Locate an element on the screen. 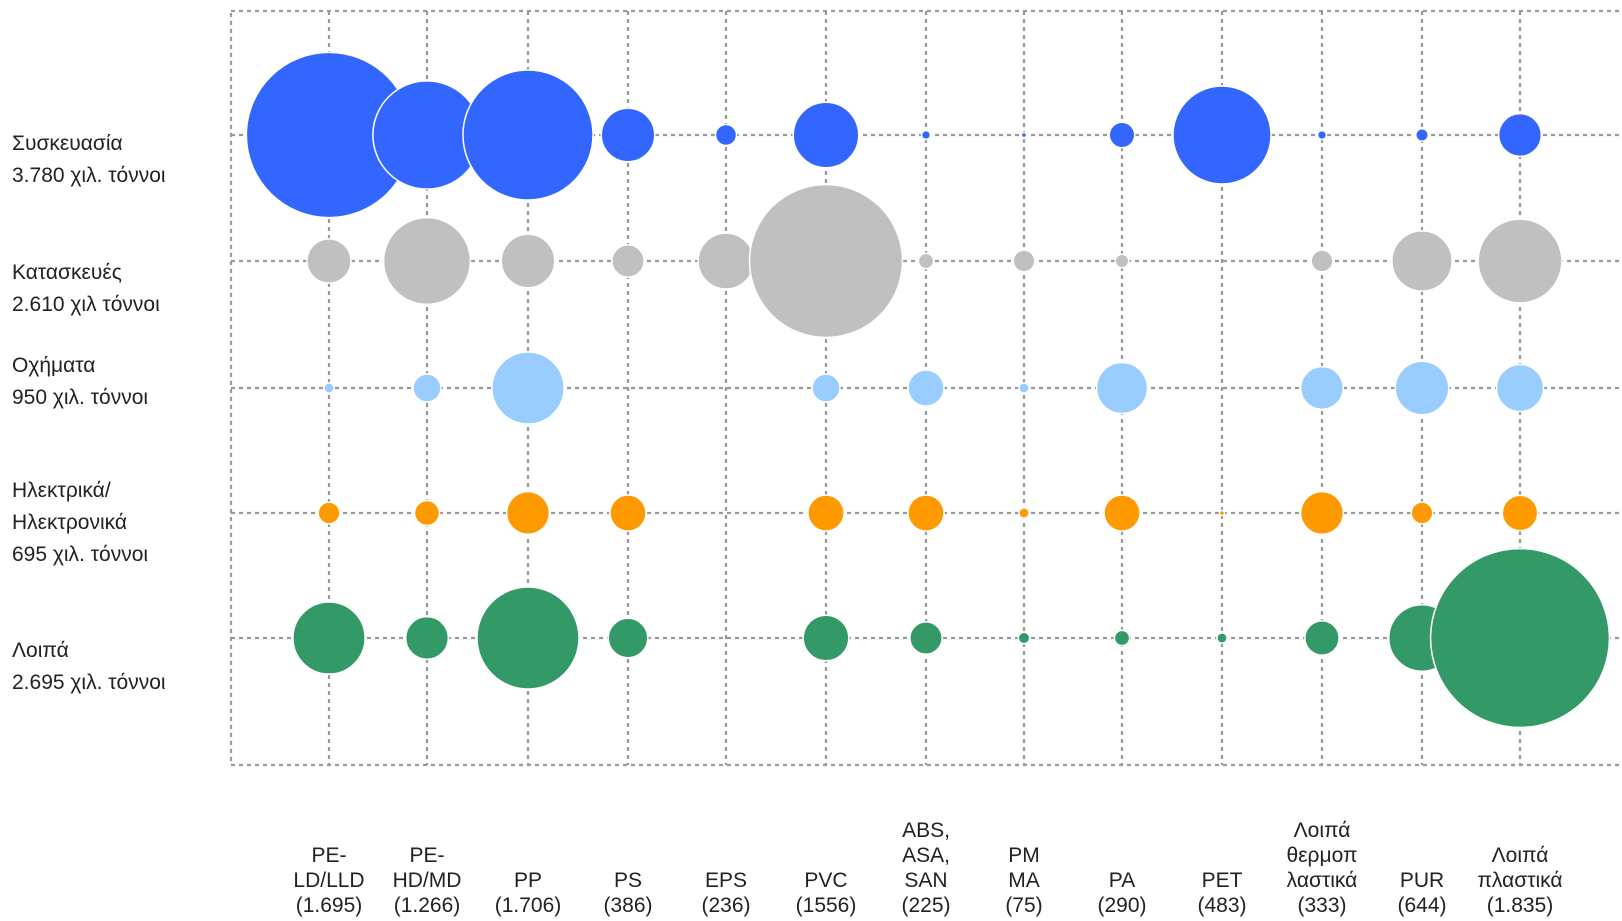 Image resolution: width=1622 pixels, height=921 pixels. column-label: PE- LD/LLD (1.695) is located at coordinates (329, 880).